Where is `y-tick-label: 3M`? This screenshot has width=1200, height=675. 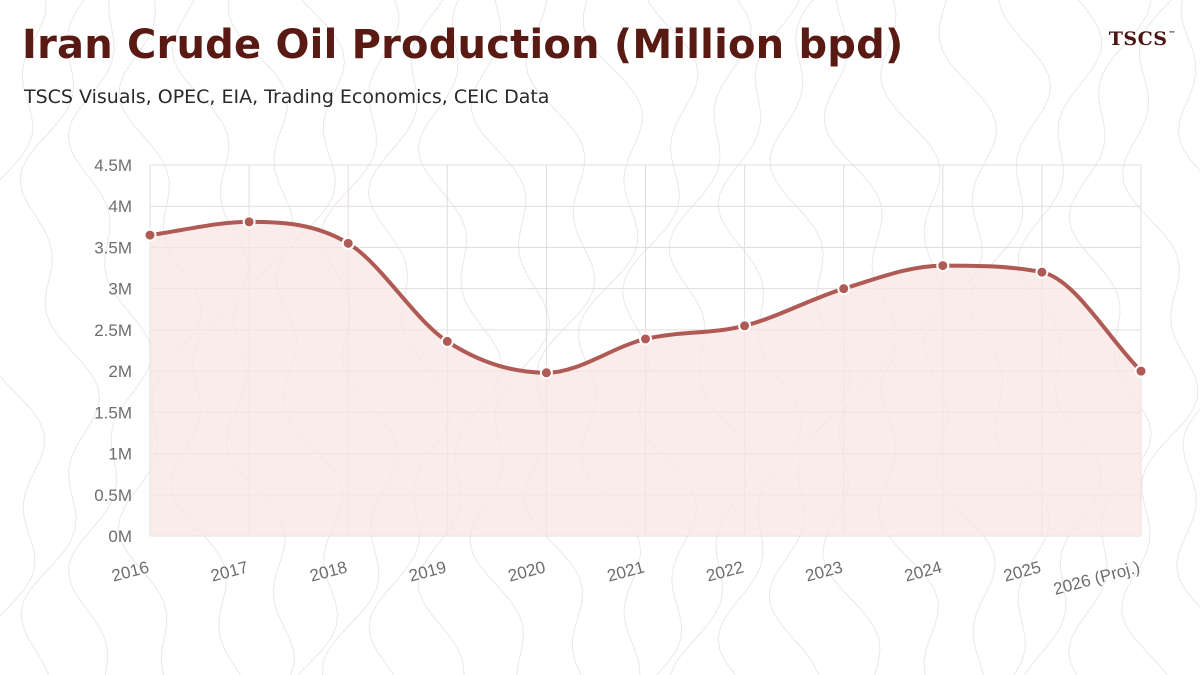 y-tick-label: 3M is located at coordinates (120, 289).